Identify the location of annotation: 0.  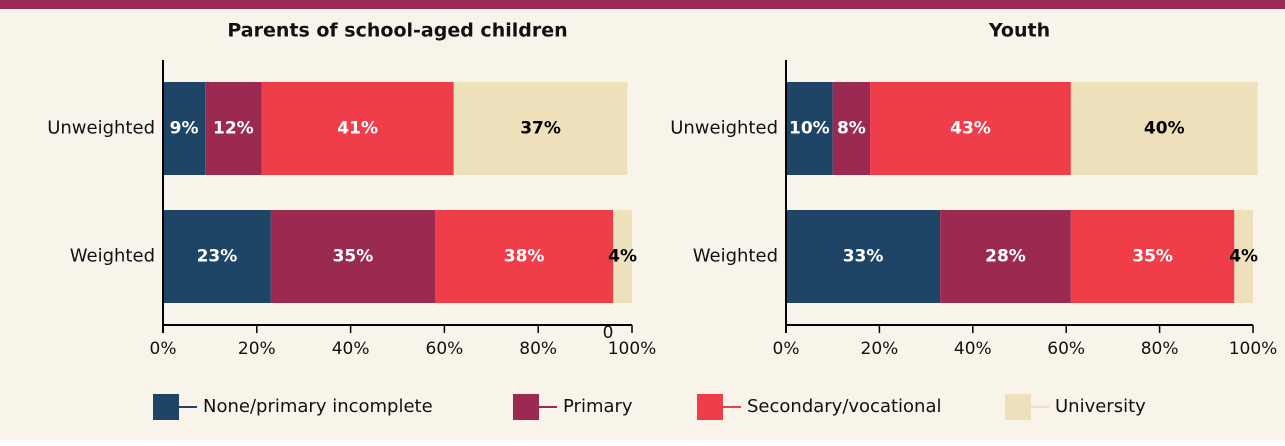
(608, 333).